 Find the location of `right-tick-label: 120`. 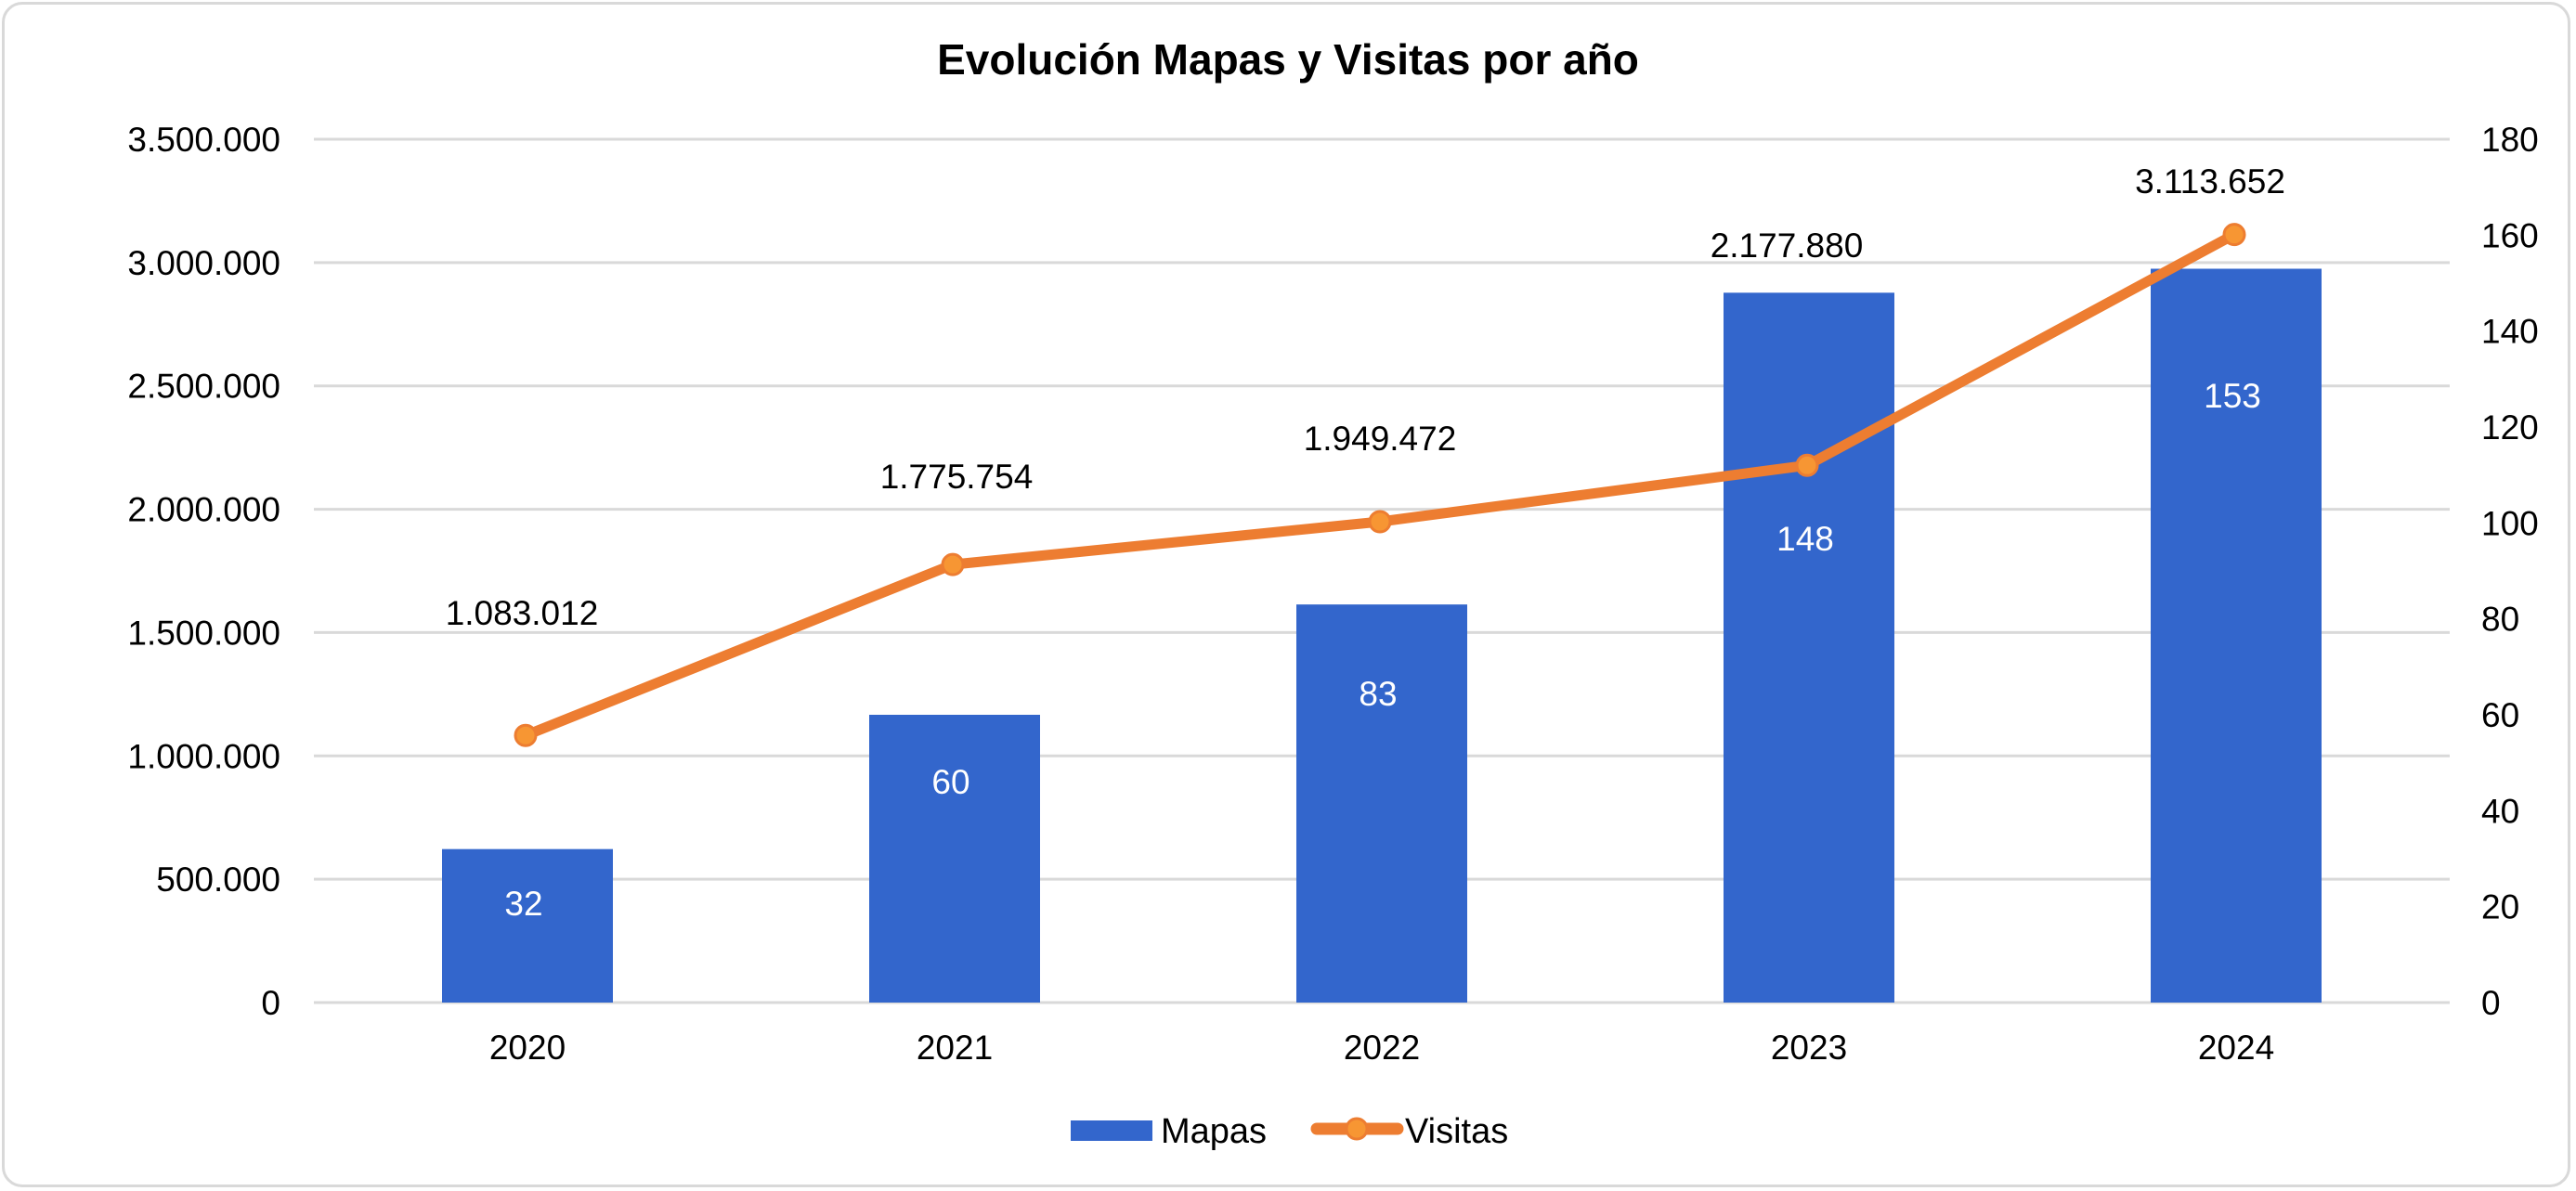

right-tick-label: 120 is located at coordinates (2510, 427).